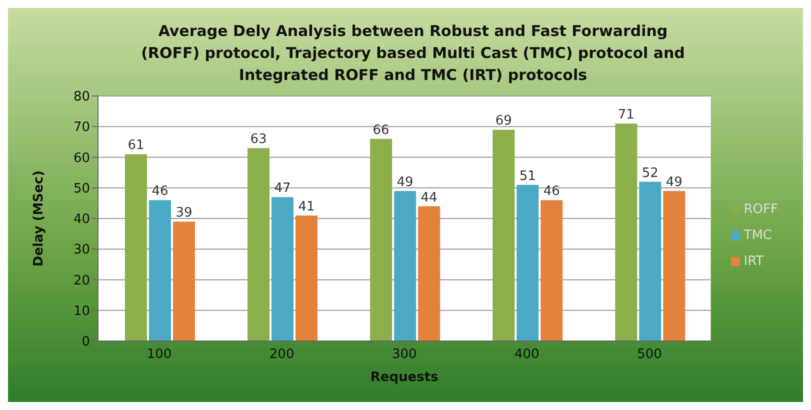 The height and width of the screenshot is (410, 811). I want to click on chart-title: Average Dely Analysis between Robust and Fast Forwarding (ROFF) protocol, Trajectory based Multi Cast (TMC) protocol and Integrated ROFF and TMC (IRT) protocols, so click(413, 53).